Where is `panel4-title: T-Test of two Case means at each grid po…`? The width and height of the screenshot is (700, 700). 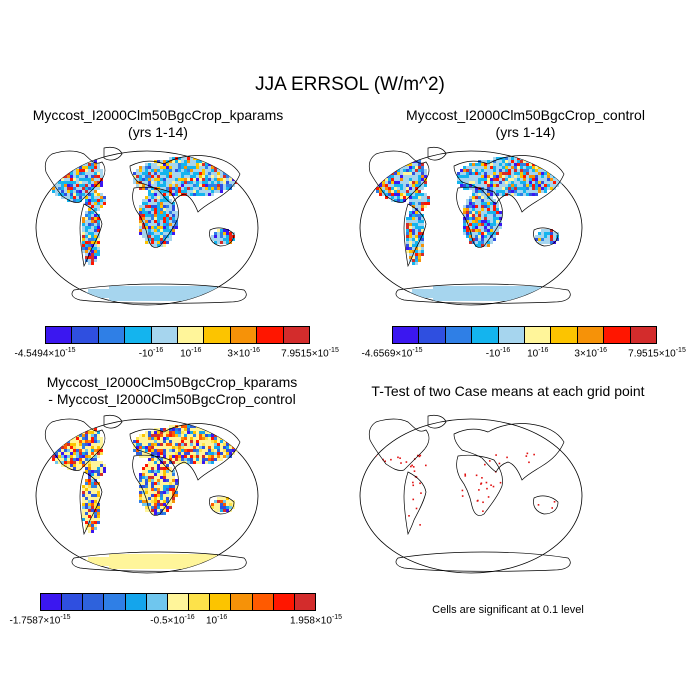
panel4-title: T-Test of two Case means at each grid po… is located at coordinates (508, 391).